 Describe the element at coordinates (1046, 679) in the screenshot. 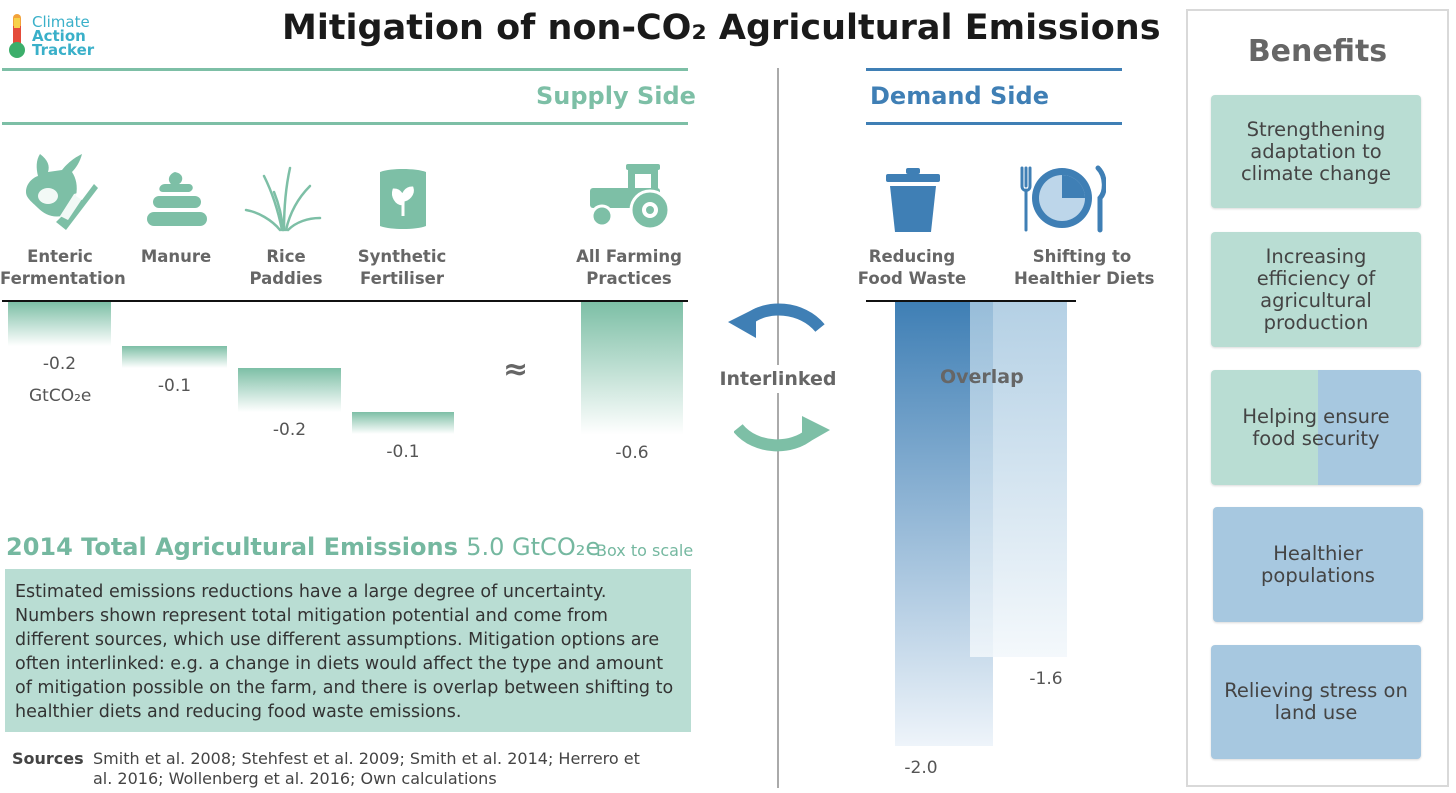

I see `demand-value-label-1: -1.6` at that location.